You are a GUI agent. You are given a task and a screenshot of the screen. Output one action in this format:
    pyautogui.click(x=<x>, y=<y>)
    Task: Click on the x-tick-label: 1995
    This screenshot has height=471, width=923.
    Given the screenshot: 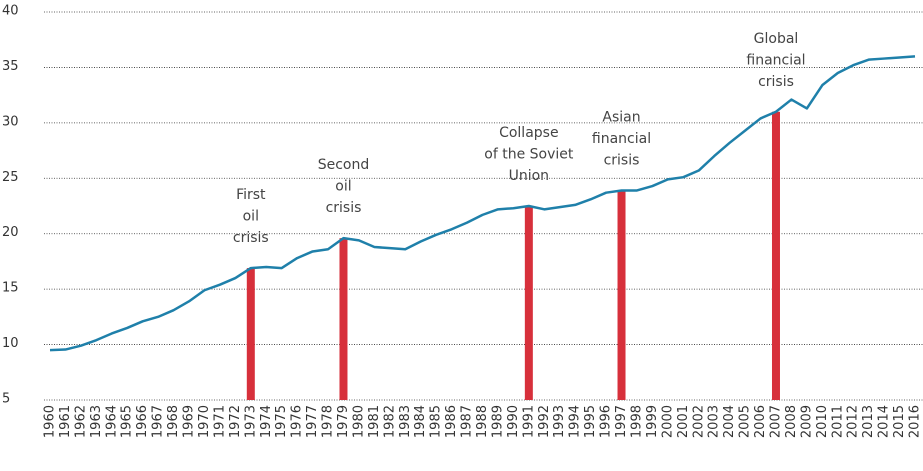 What is the action you would take?
    pyautogui.click(x=590, y=421)
    